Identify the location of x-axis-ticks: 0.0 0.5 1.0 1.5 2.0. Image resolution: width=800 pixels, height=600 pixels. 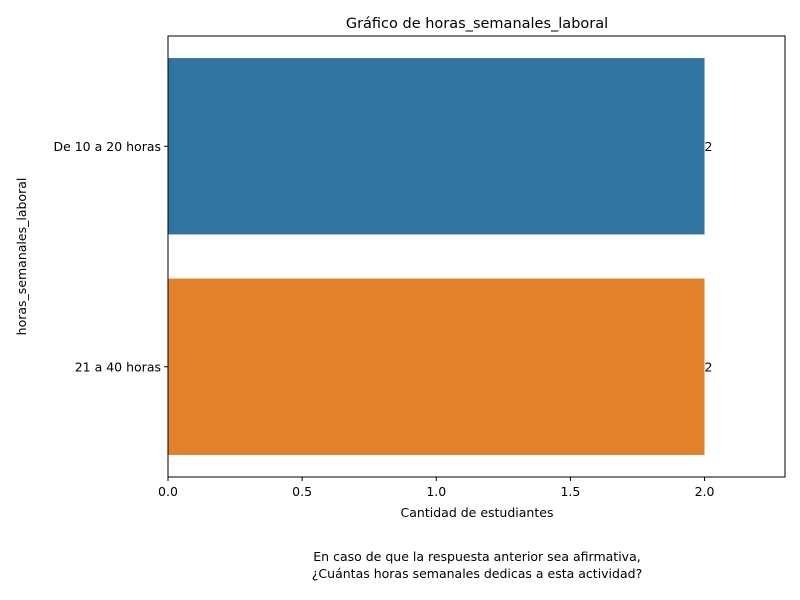
(436, 488).